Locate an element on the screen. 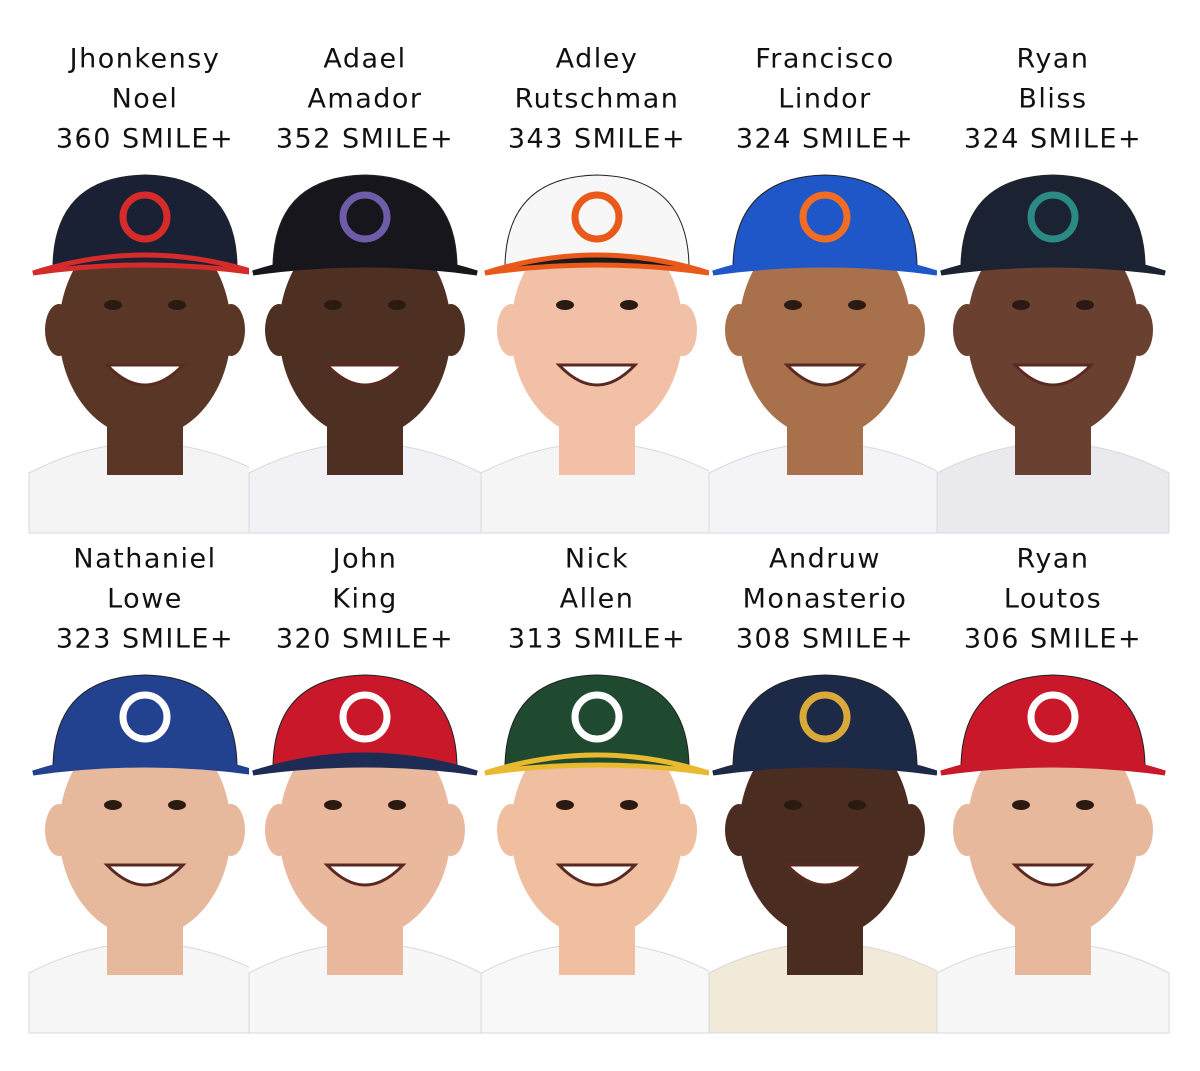  player-score: 313 SMILE+ is located at coordinates (597, 639).